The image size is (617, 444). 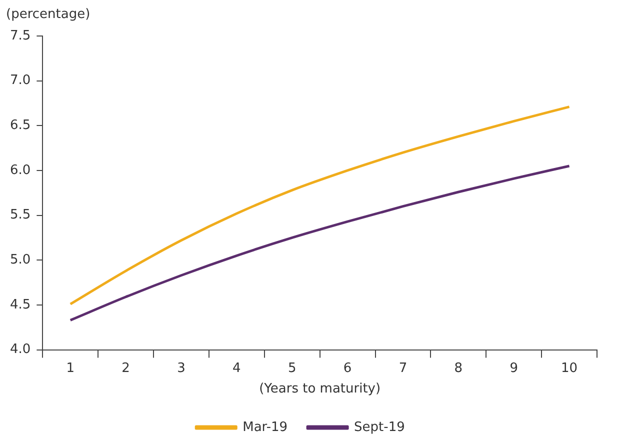 I want to click on x-axis-title: (Years to maturity), so click(x=320, y=389).